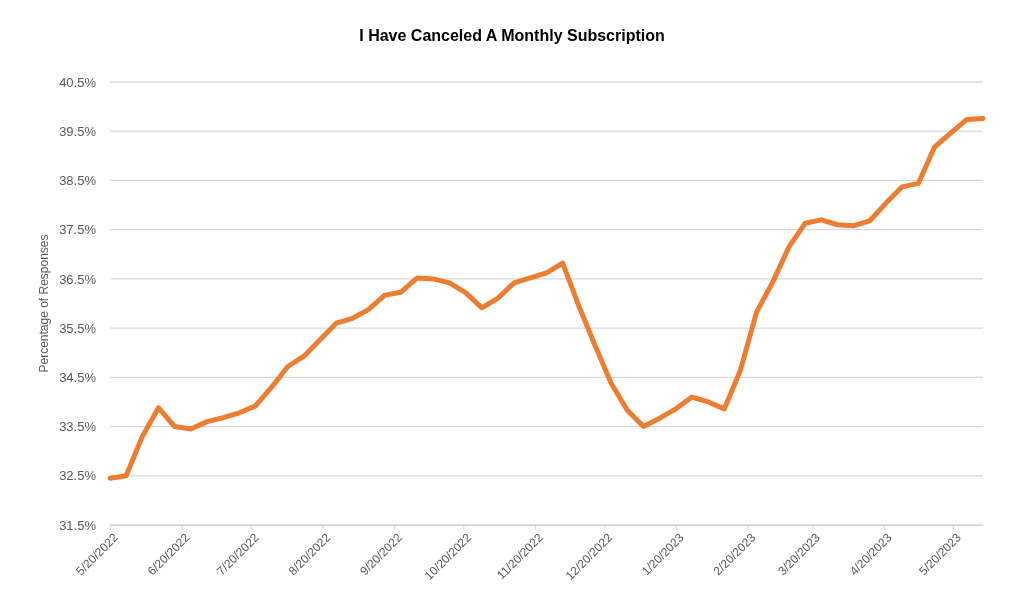  I want to click on y-tick-label: 40.5%, so click(78, 82).